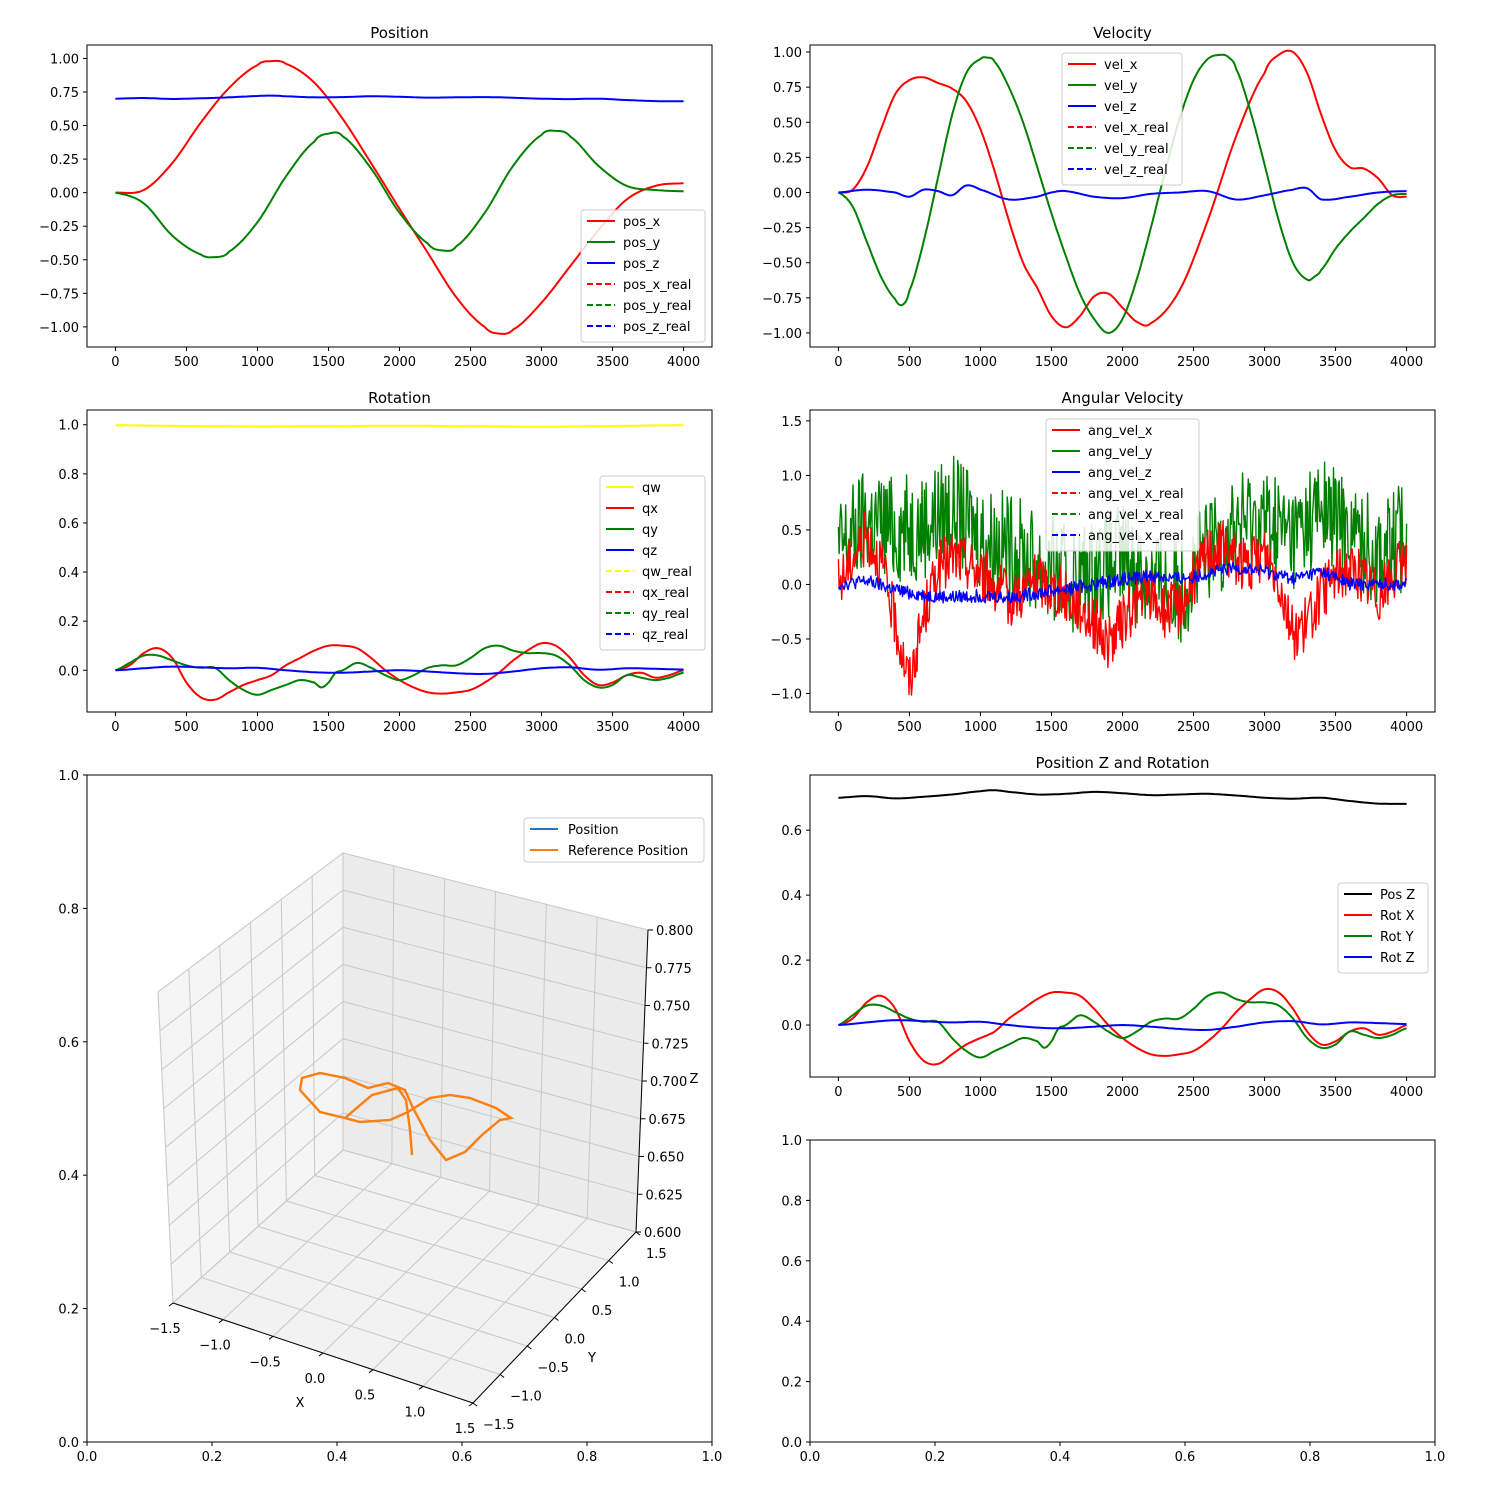  Describe the element at coordinates (365, 1396) in the screenshot. I see `x3d-tick-label: 0.5` at that location.